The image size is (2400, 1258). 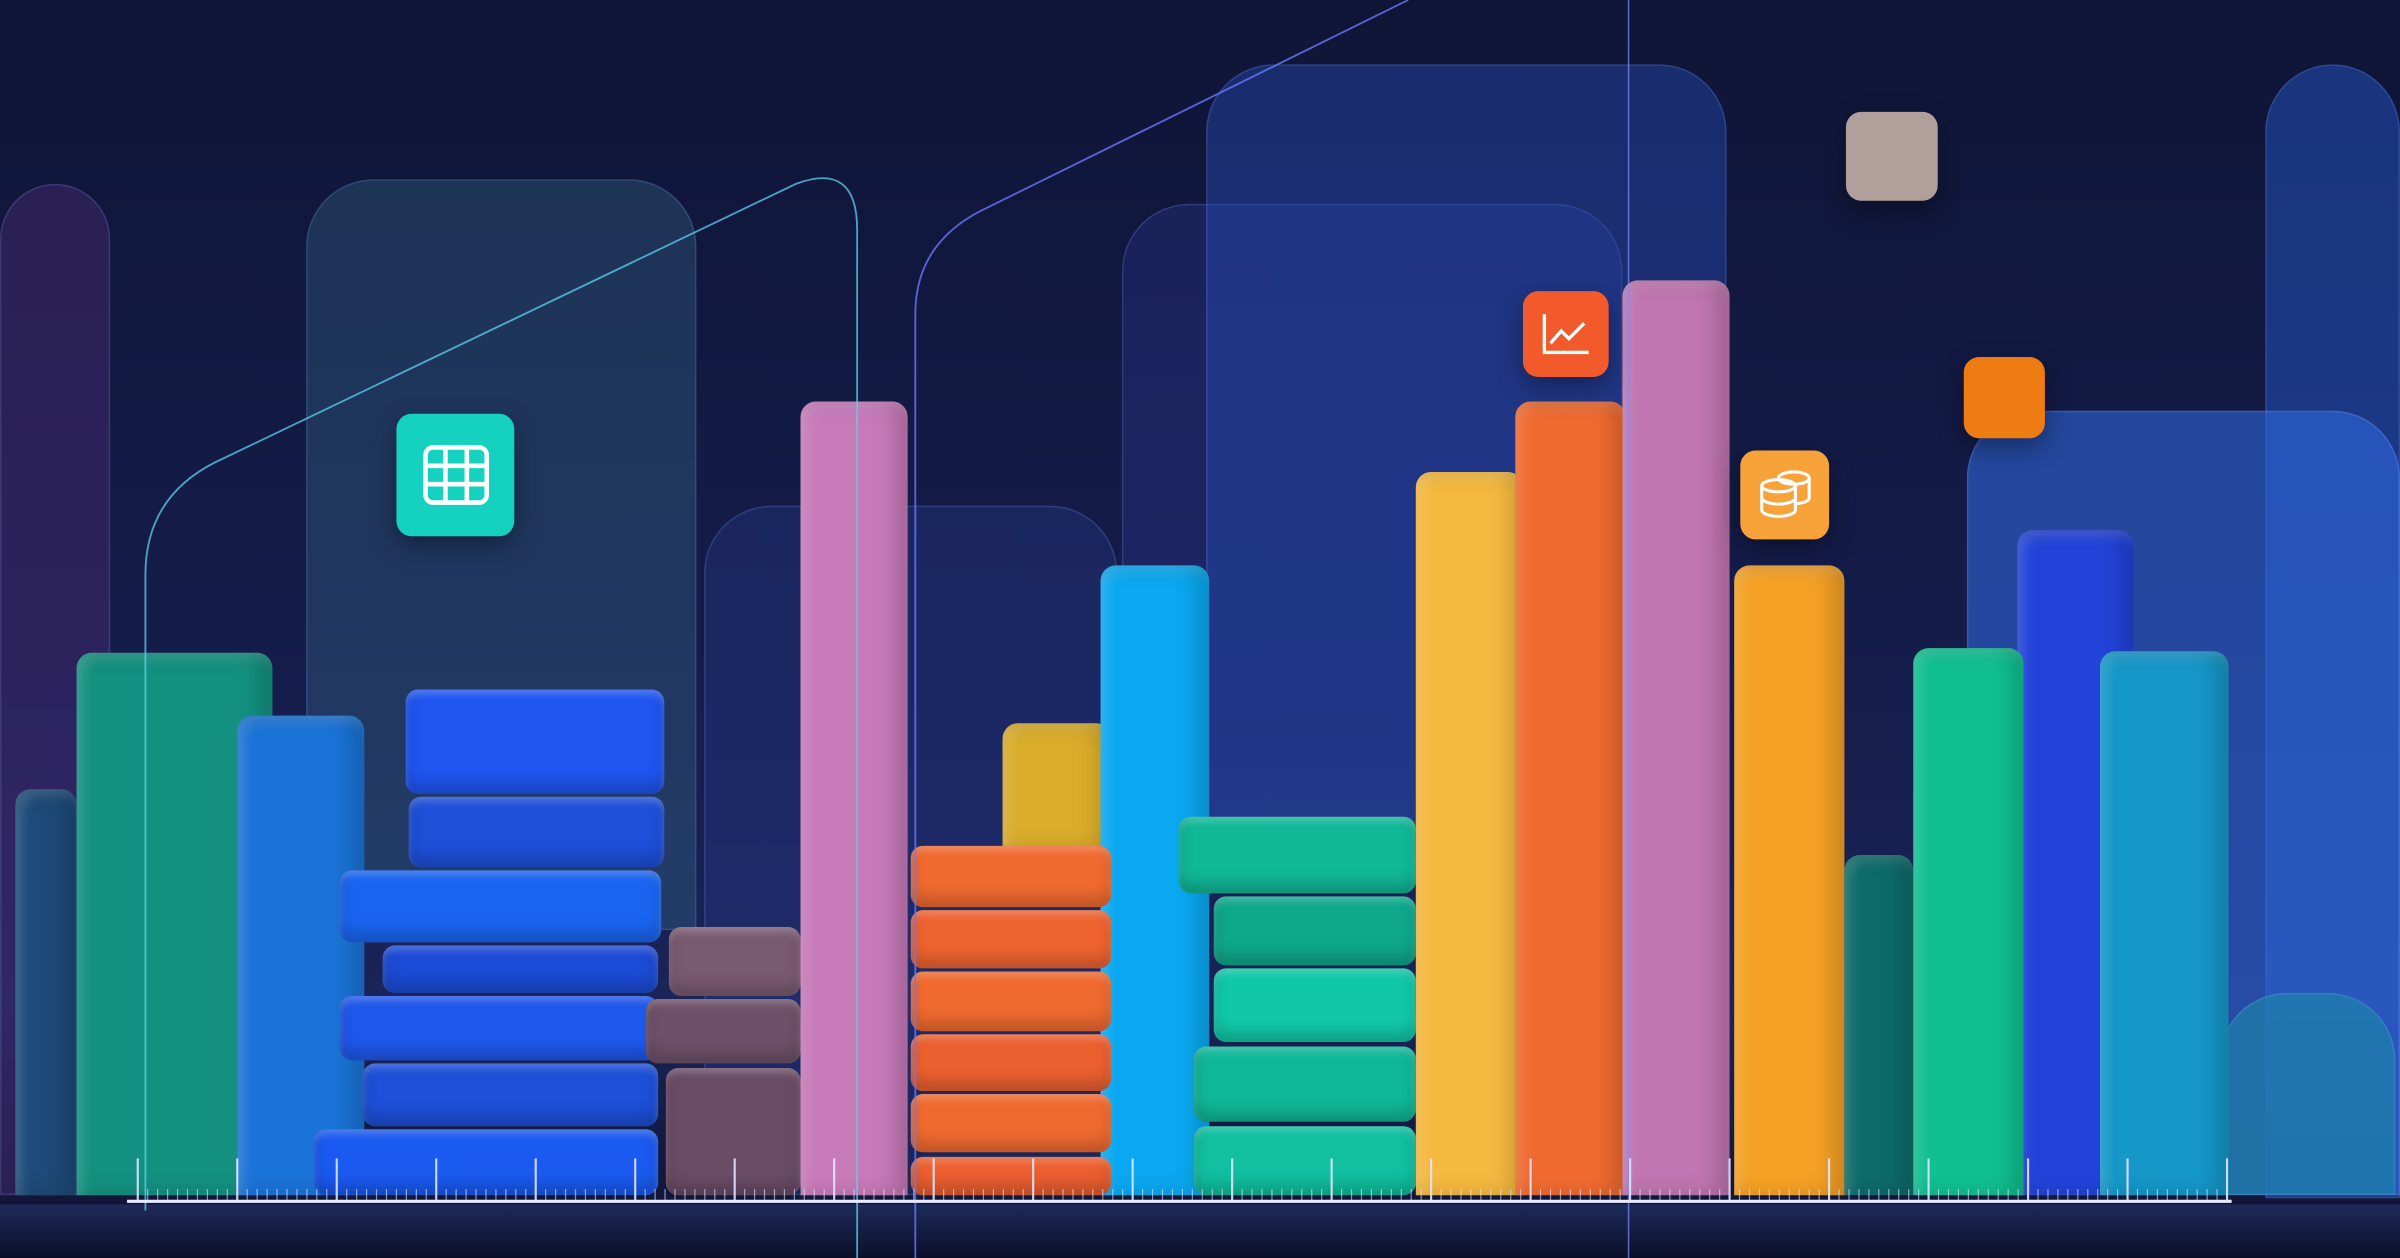 I want to click on beige-tile, so click(x=1891, y=156).